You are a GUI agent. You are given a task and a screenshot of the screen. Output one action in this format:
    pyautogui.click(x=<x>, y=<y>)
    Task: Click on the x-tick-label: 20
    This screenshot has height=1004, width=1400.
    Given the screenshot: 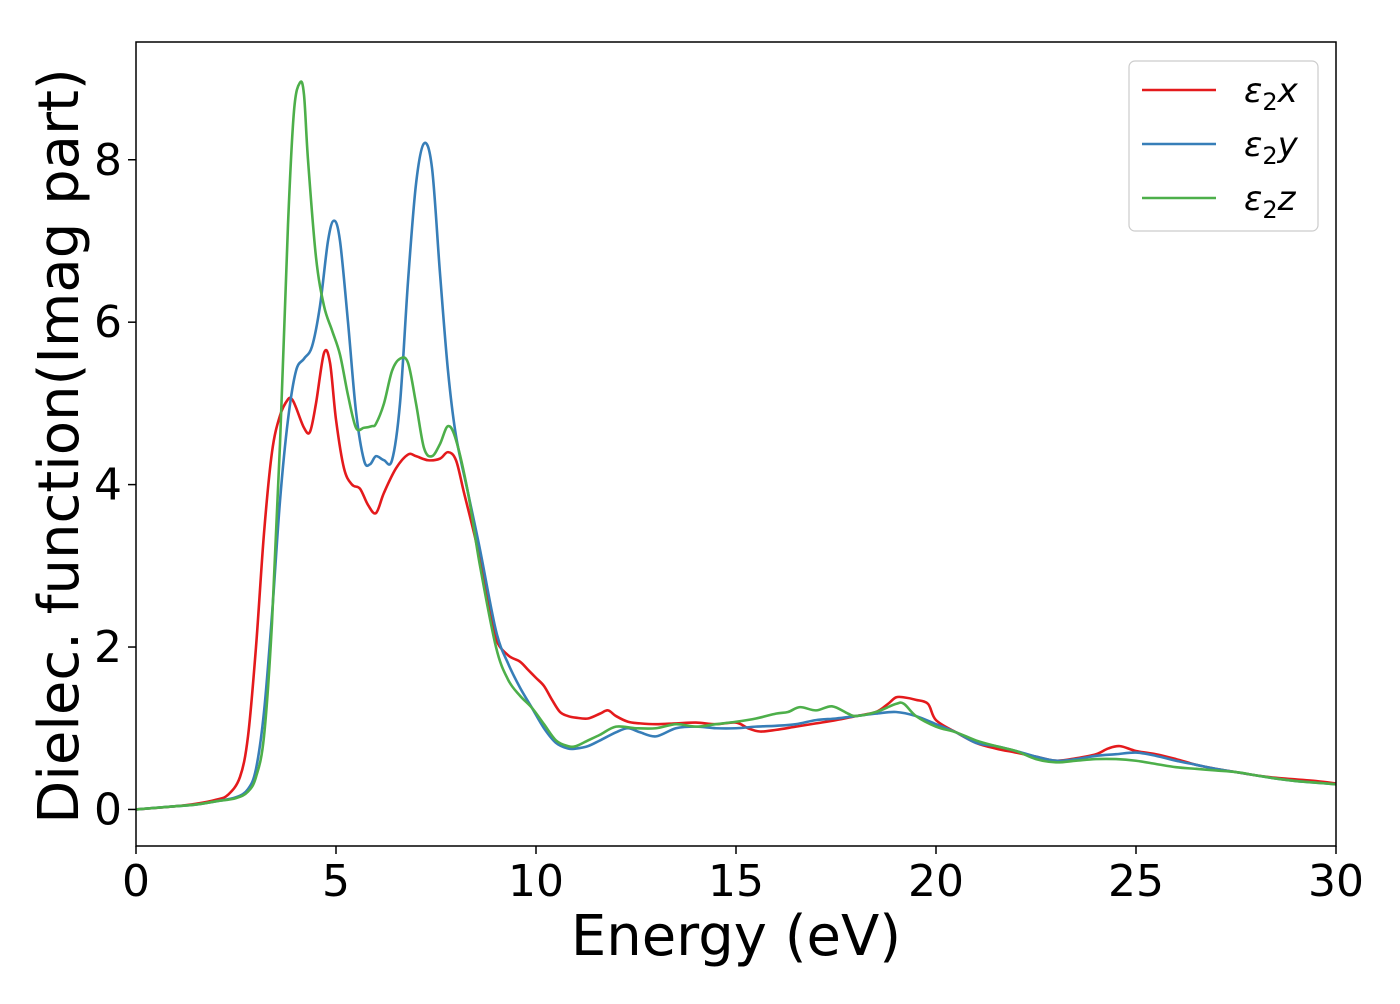 What is the action you would take?
    pyautogui.click(x=936, y=881)
    